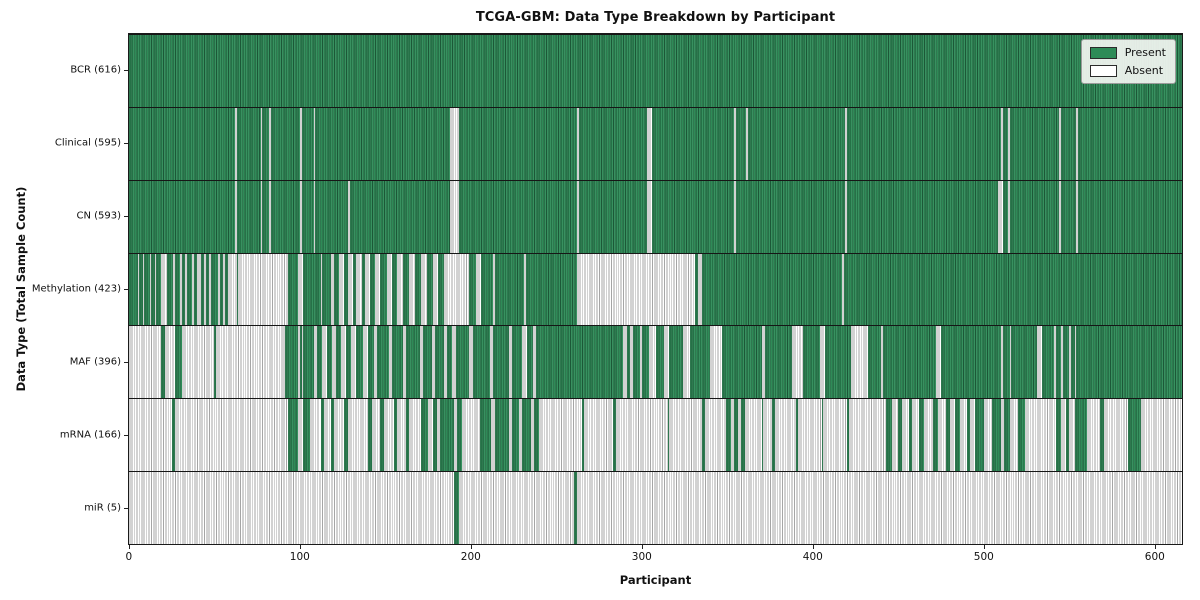 The height and width of the screenshot is (600, 1200). What do you see at coordinates (1128, 61) in the screenshot?
I see `legend: Present Absent` at bounding box center [1128, 61].